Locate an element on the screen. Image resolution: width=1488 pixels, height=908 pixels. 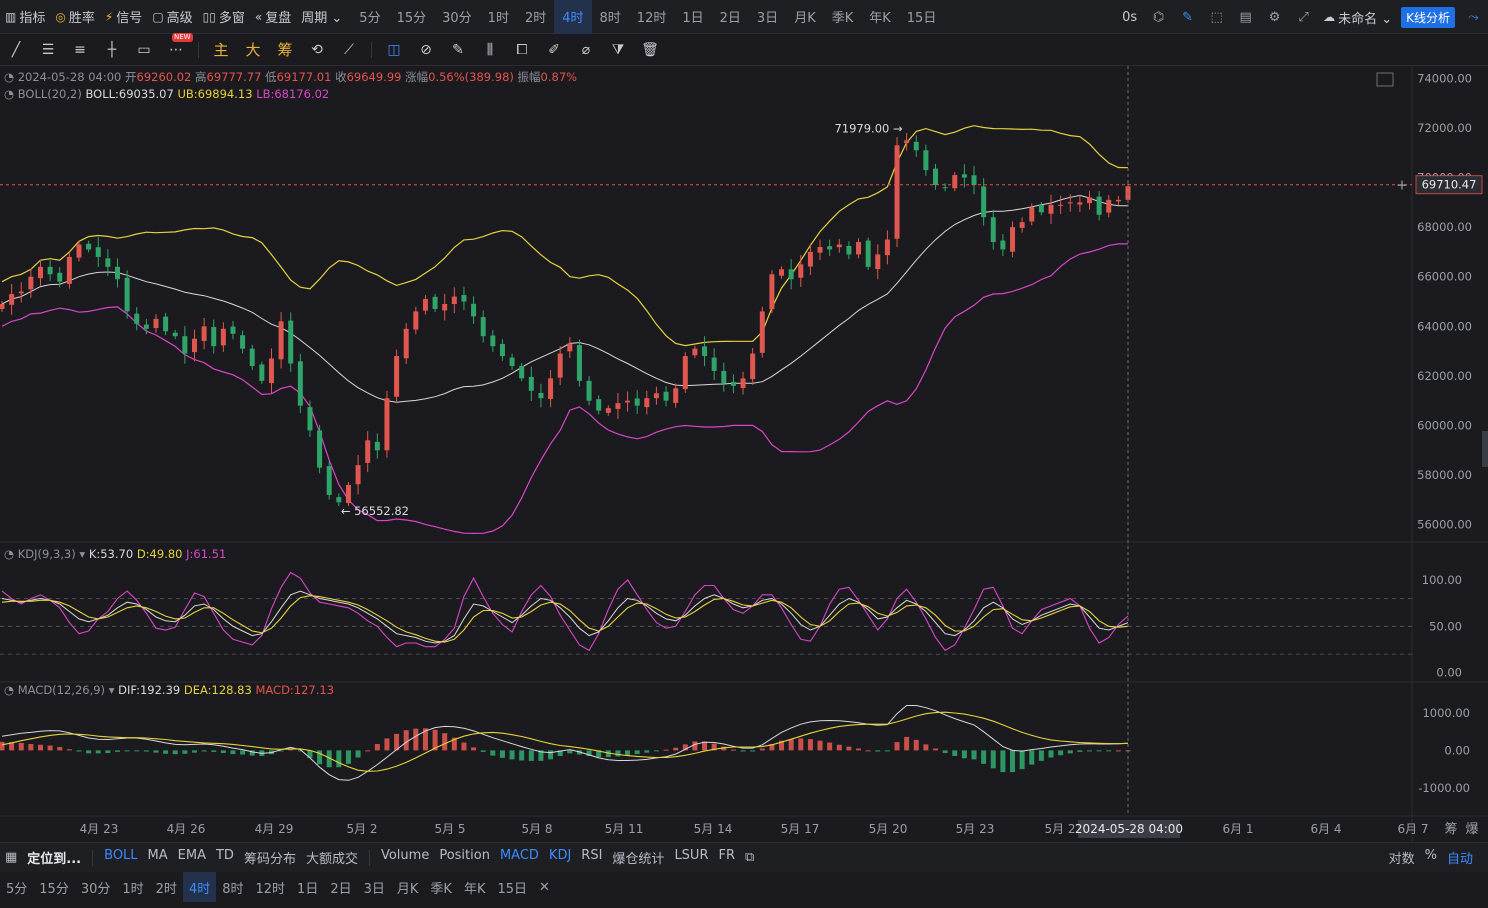
draw-tool-0: ╱ is located at coordinates (16, 49).